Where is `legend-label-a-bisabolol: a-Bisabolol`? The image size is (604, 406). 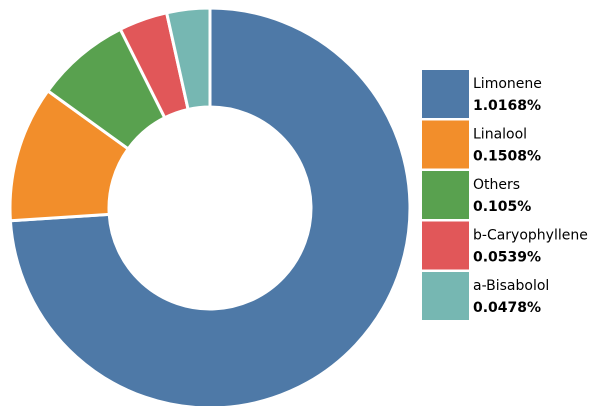
legend-label-a-bisabolol: a-Bisabolol is located at coordinates (511, 286).